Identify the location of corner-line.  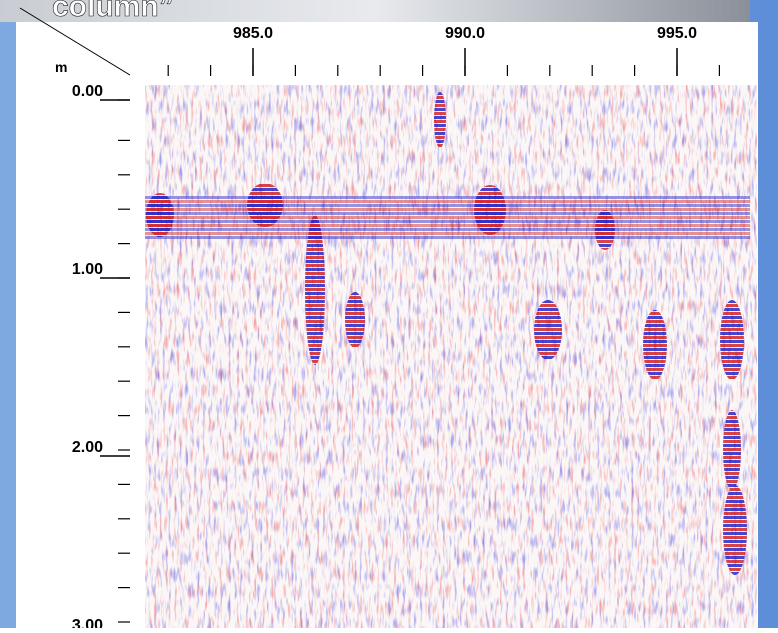
(75, 41).